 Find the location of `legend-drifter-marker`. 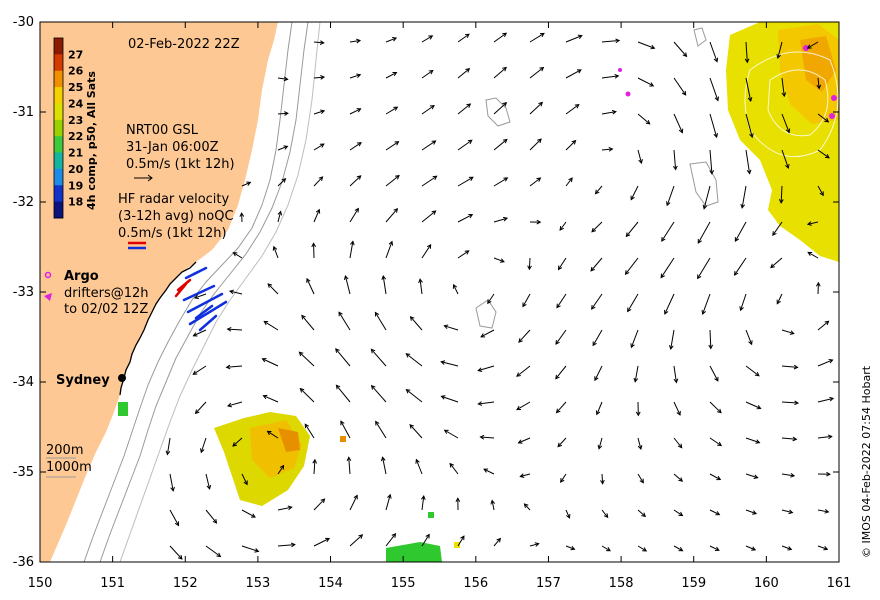

legend-drifter-marker is located at coordinates (48, 297).